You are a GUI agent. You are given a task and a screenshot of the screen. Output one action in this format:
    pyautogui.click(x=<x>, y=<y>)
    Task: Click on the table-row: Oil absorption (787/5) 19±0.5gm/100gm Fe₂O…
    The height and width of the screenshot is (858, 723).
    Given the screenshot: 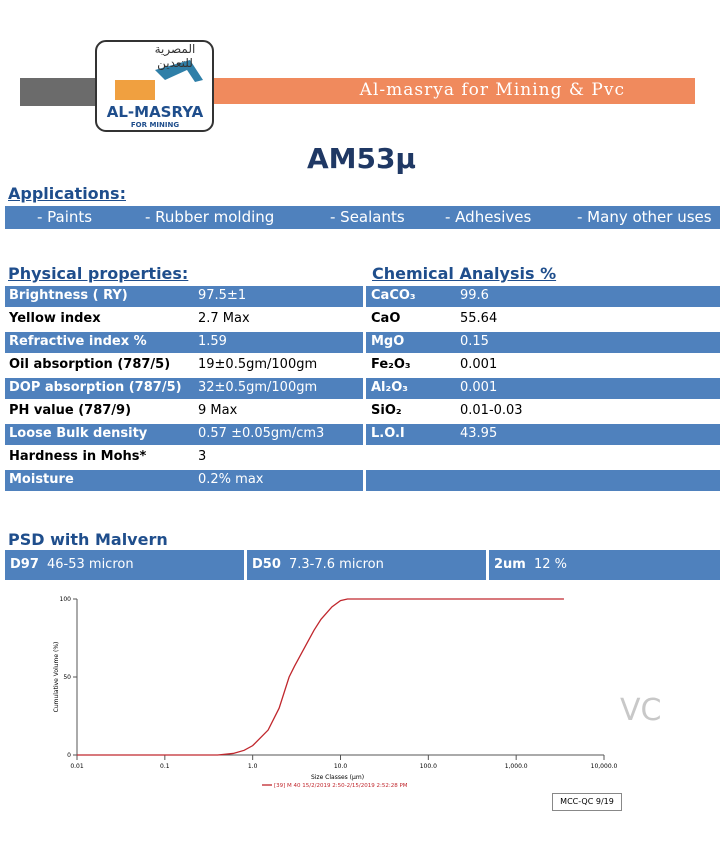 What is the action you would take?
    pyautogui.click(x=361, y=365)
    